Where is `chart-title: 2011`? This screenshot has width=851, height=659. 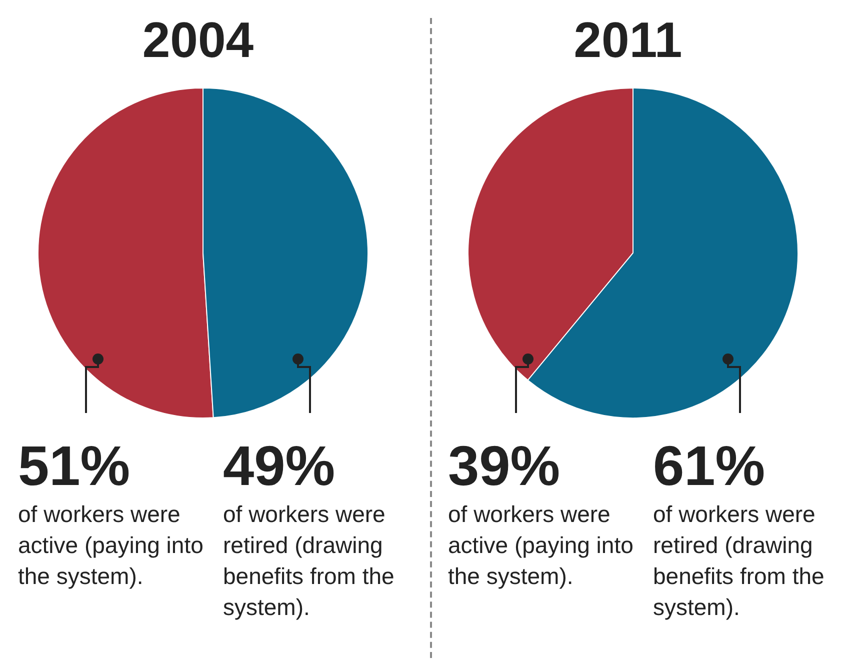
chart-title: 2011 is located at coordinates (628, 40).